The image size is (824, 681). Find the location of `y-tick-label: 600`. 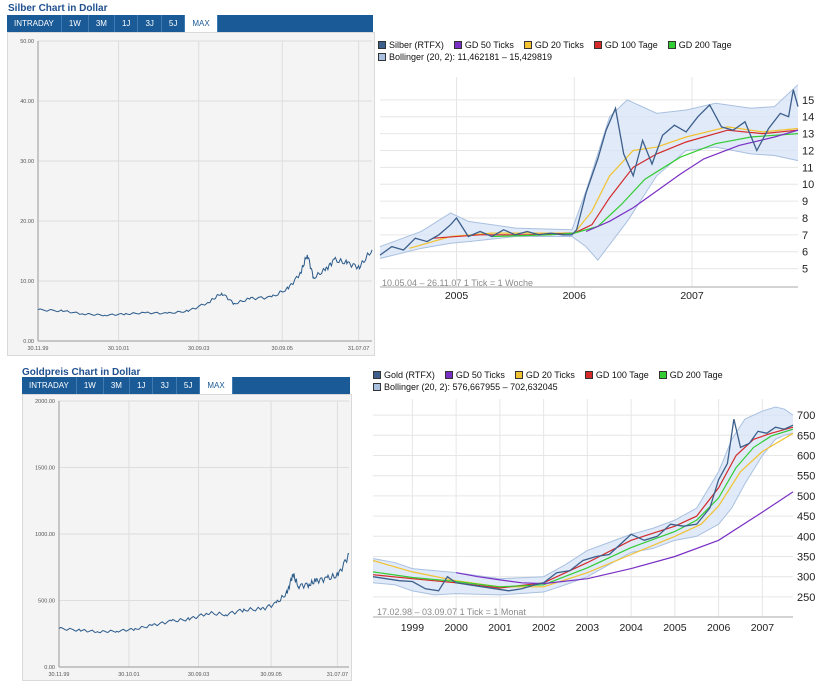

y-tick-label: 600 is located at coordinates (806, 457).